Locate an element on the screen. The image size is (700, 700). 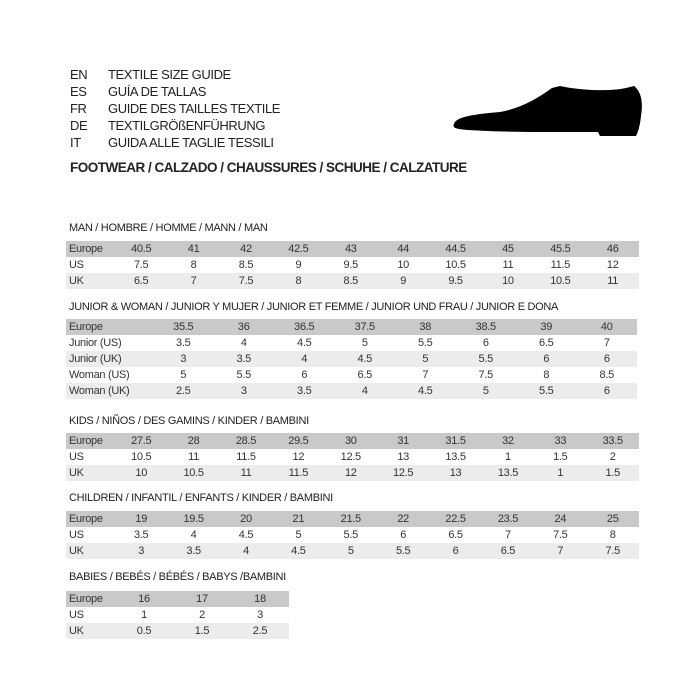
lang-title: GUIDA ALLE TAGLIE TESSILI is located at coordinates (191, 142).